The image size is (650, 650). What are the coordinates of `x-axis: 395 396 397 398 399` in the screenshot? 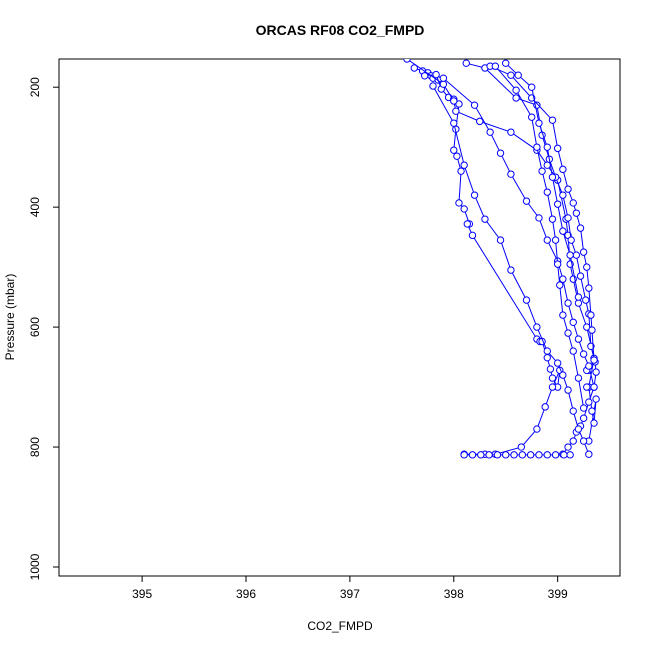 It's located at (350, 588).